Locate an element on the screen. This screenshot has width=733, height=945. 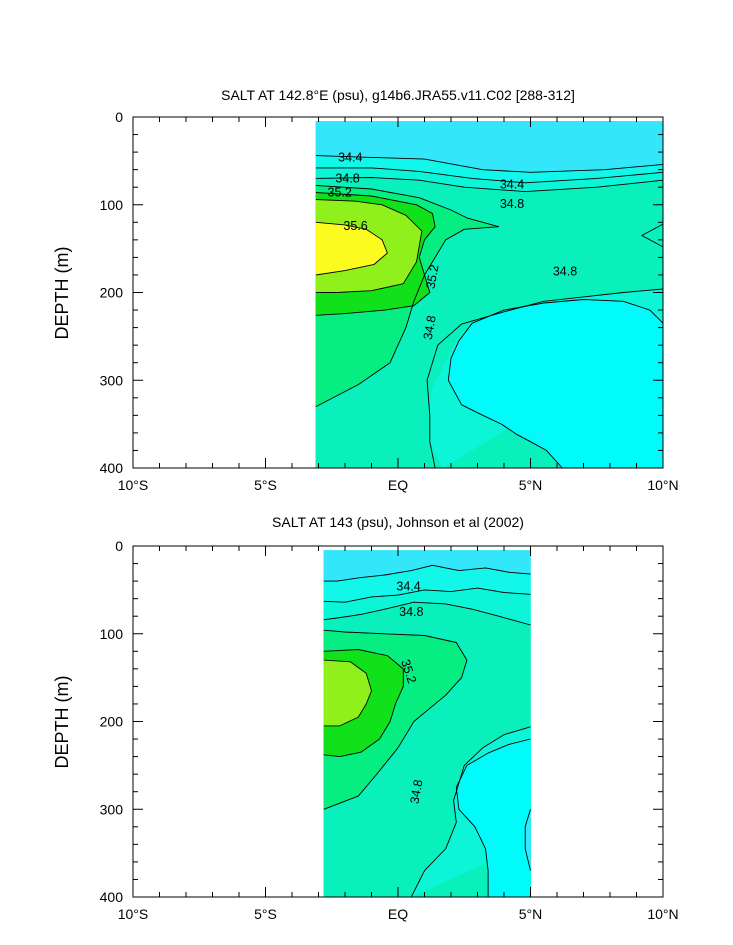
contour-labels: 34.434.835.235.634.434.835.234.834.8 is located at coordinates (453, 245).